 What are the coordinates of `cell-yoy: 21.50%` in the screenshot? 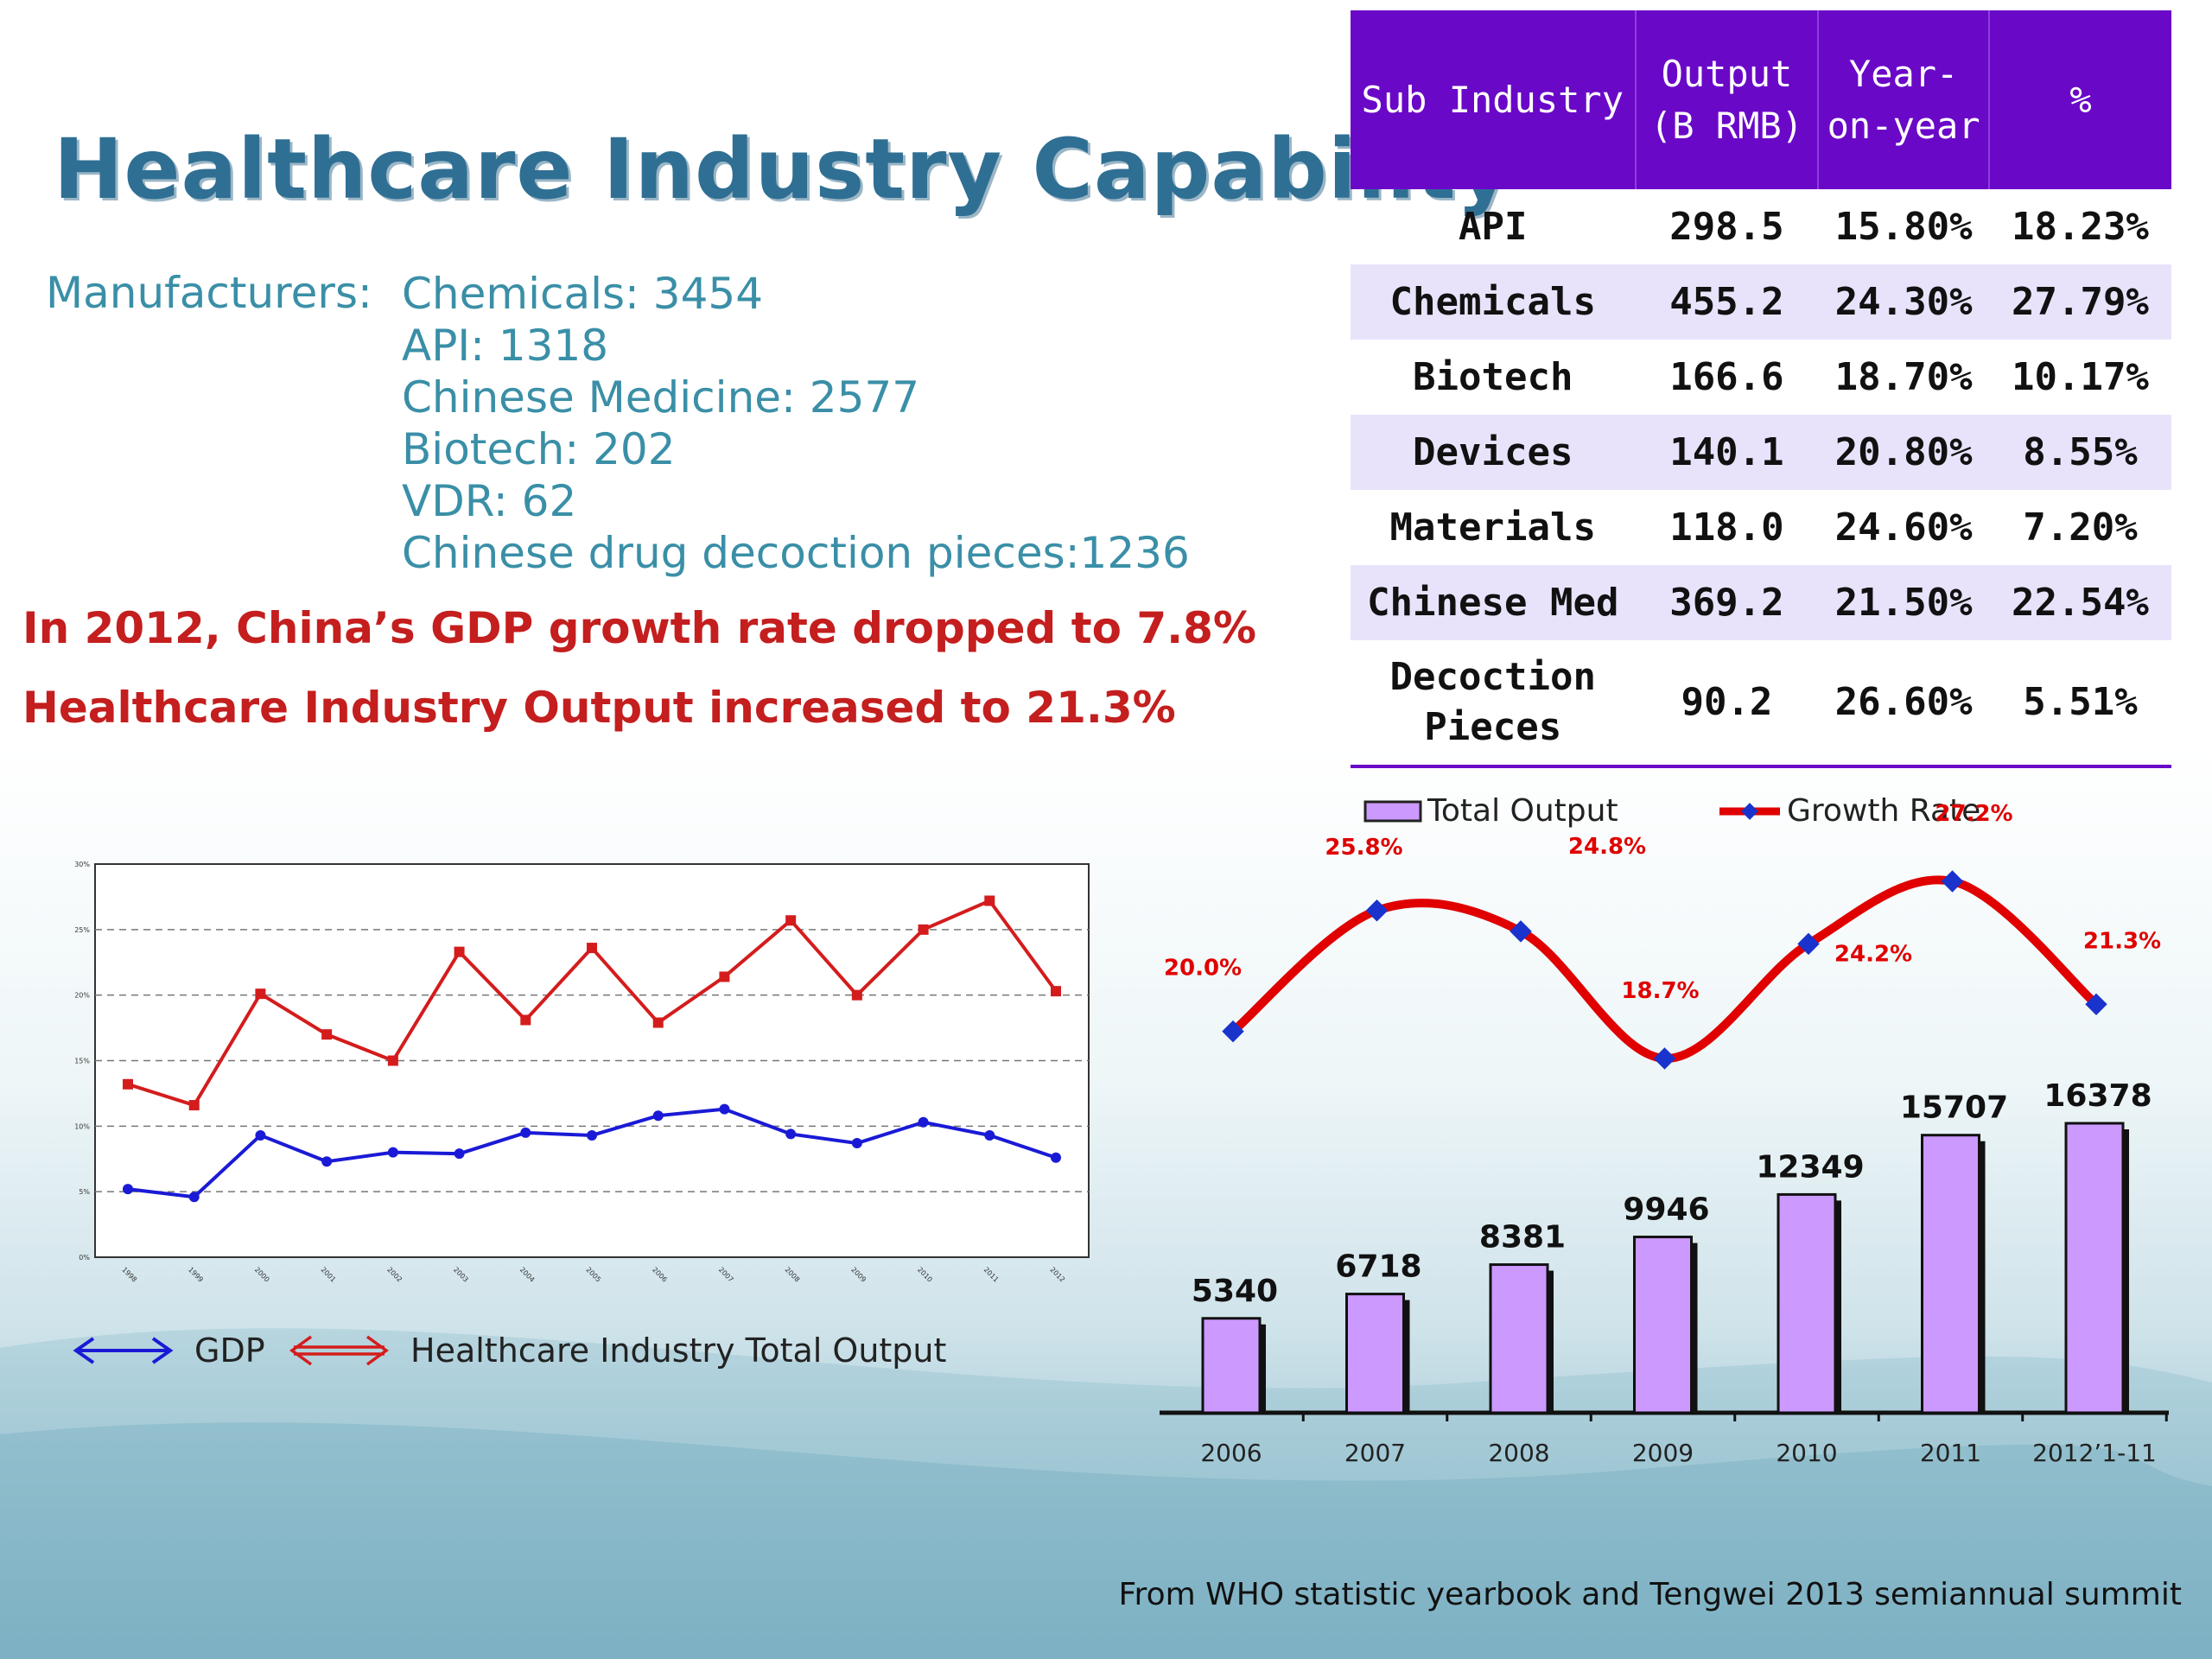 It's located at (1903, 602).